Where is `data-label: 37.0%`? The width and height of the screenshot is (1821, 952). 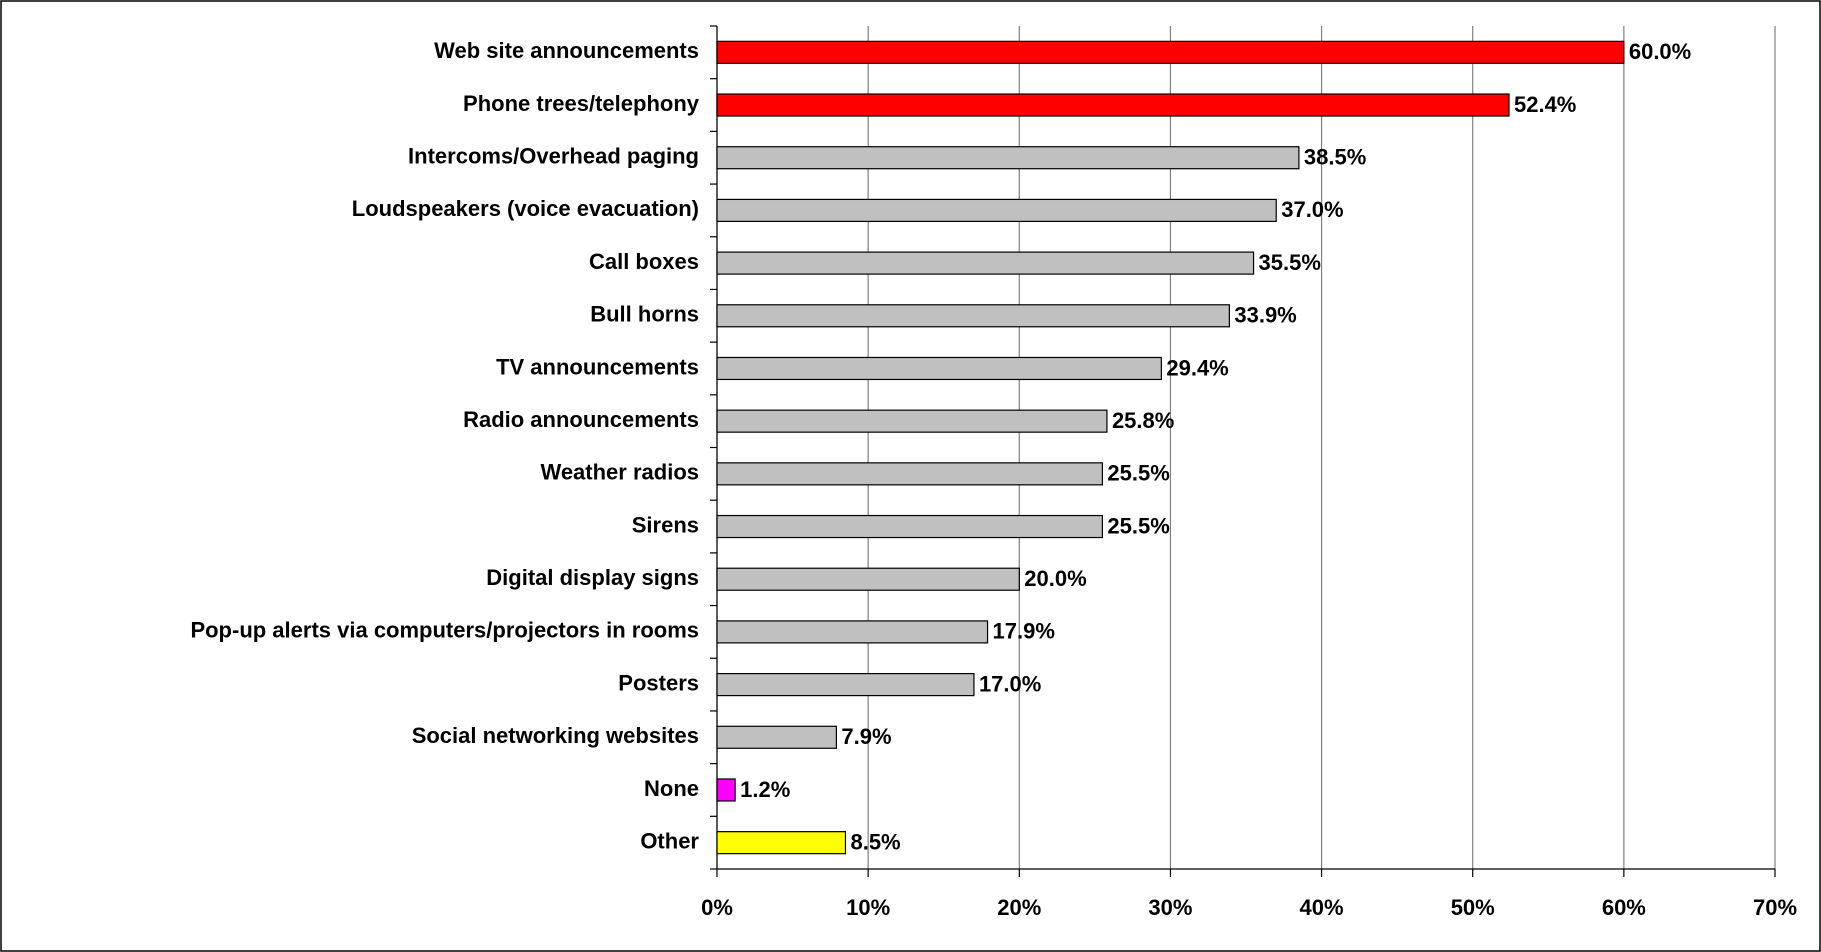
data-label: 37.0% is located at coordinates (1312, 209).